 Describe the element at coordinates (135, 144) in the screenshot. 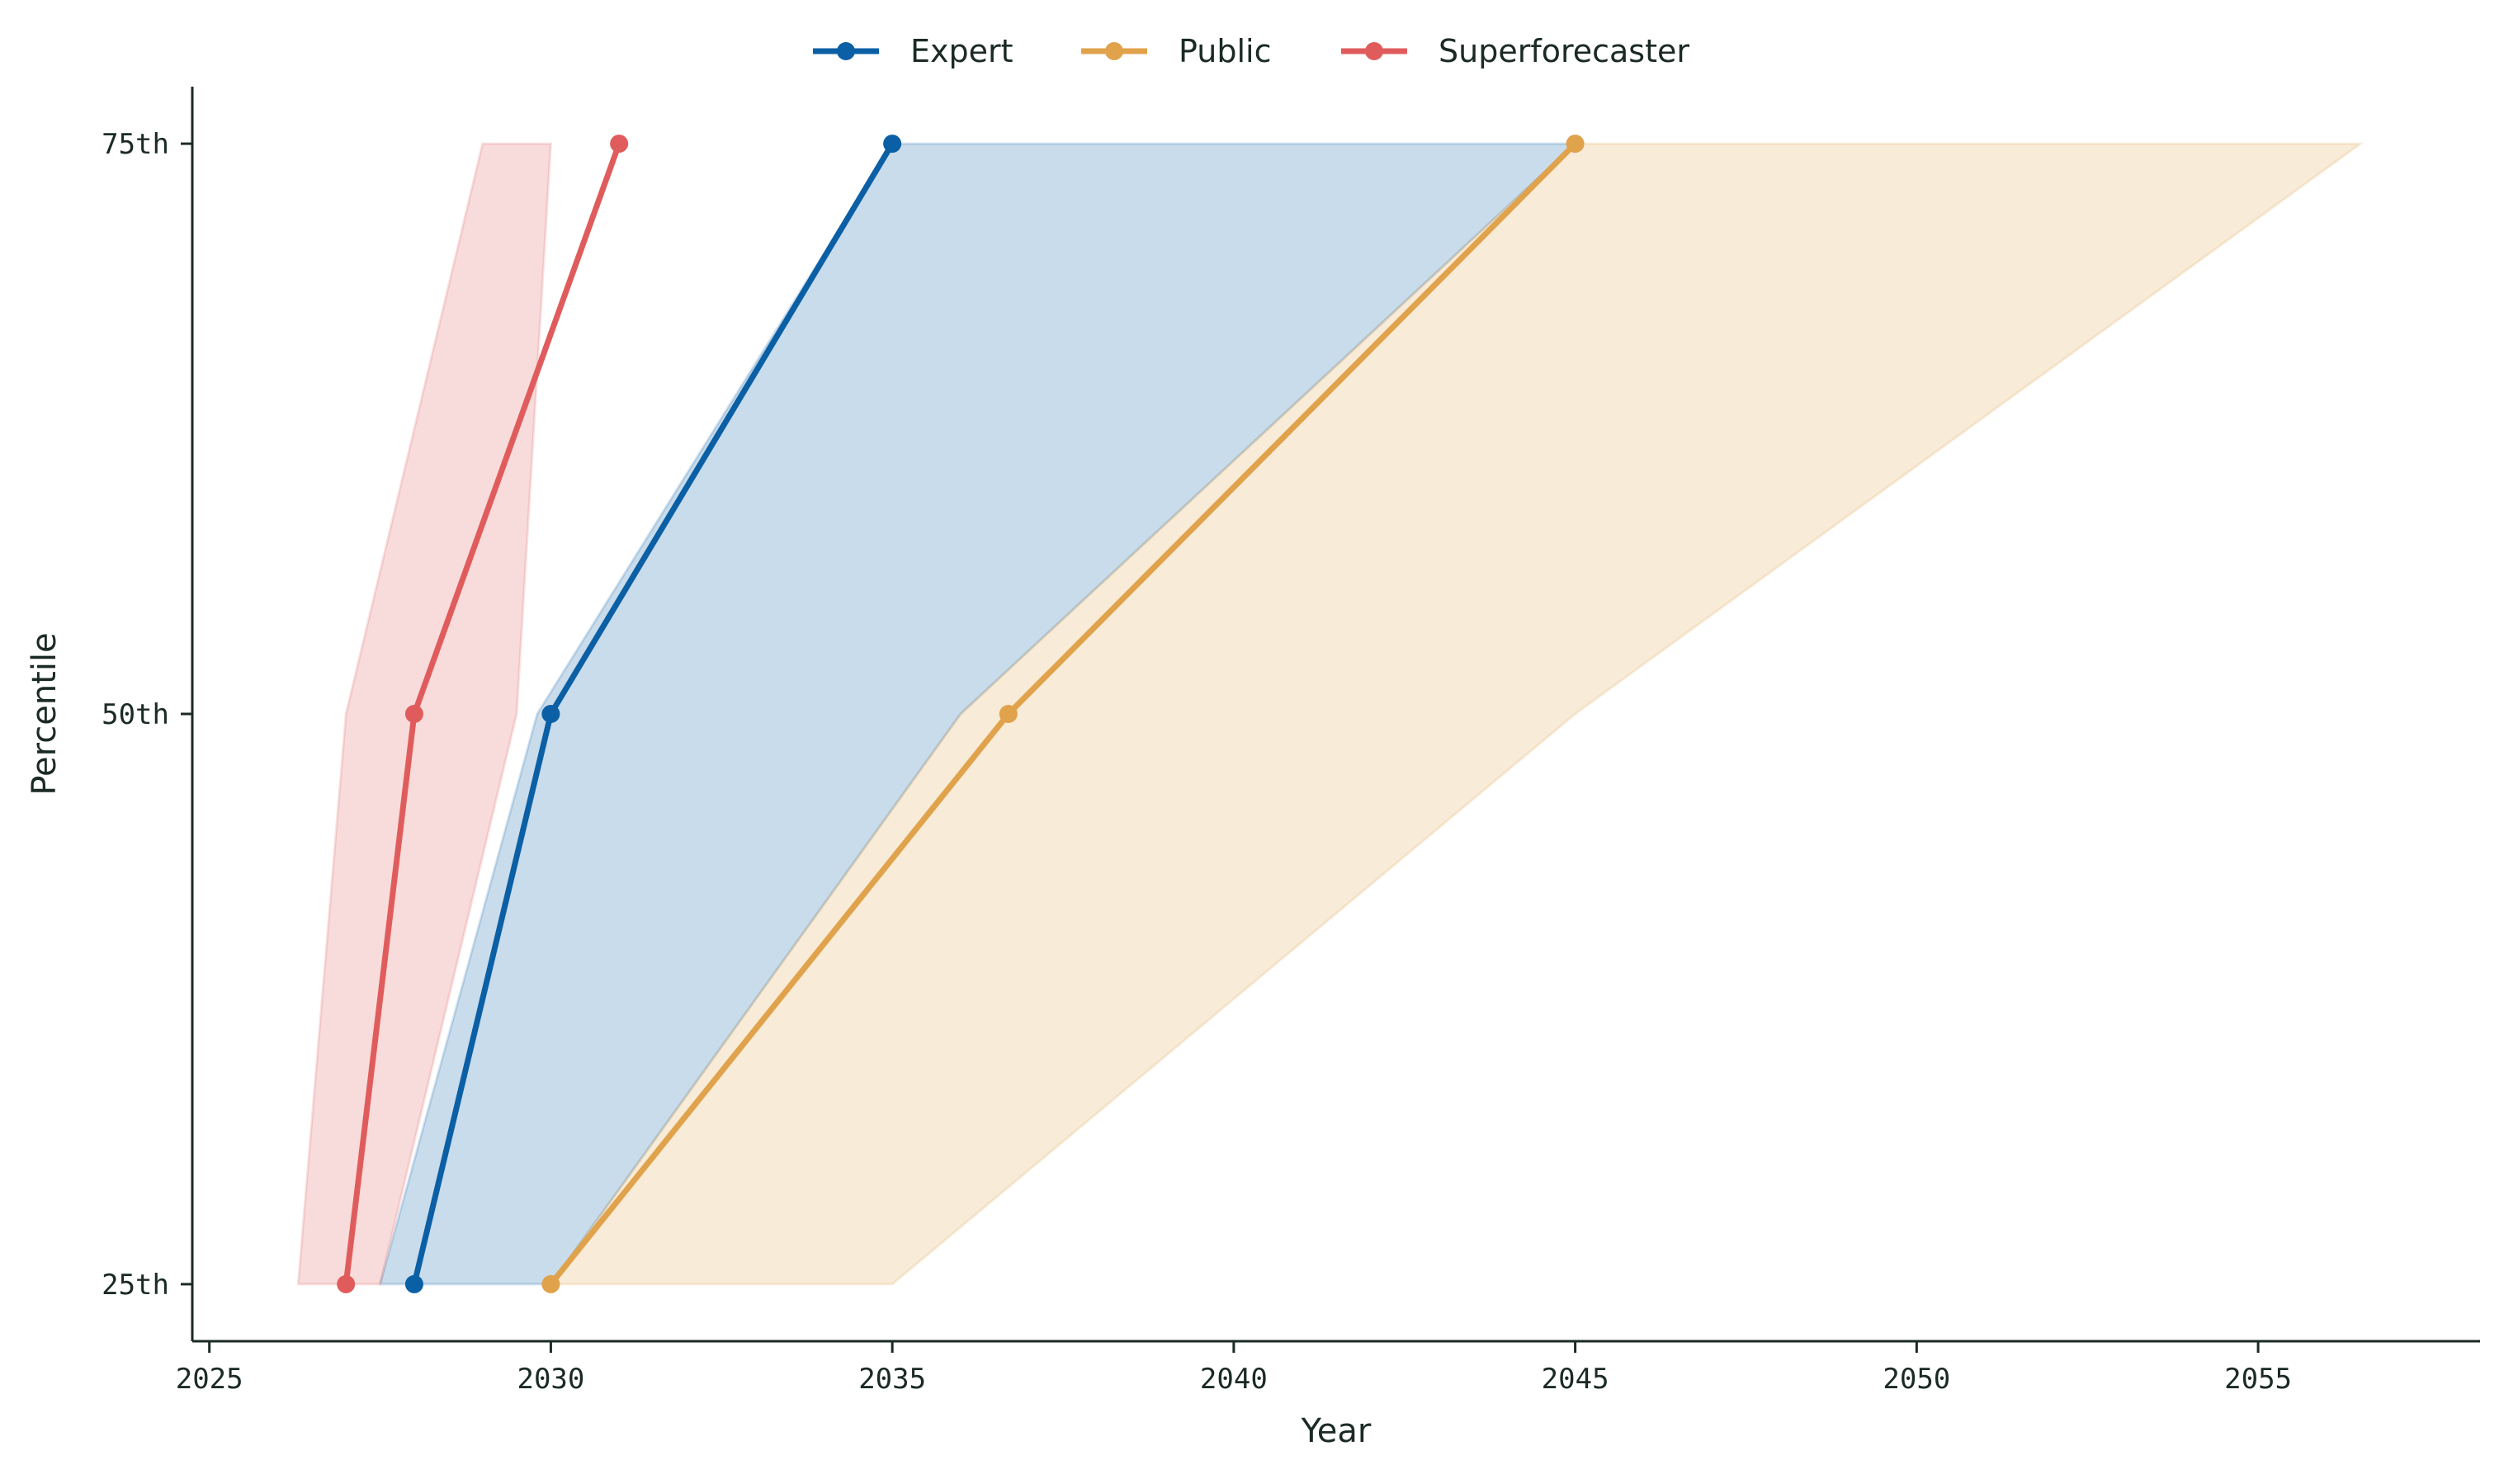

I see `y-tick-label-75th: 75th` at that location.